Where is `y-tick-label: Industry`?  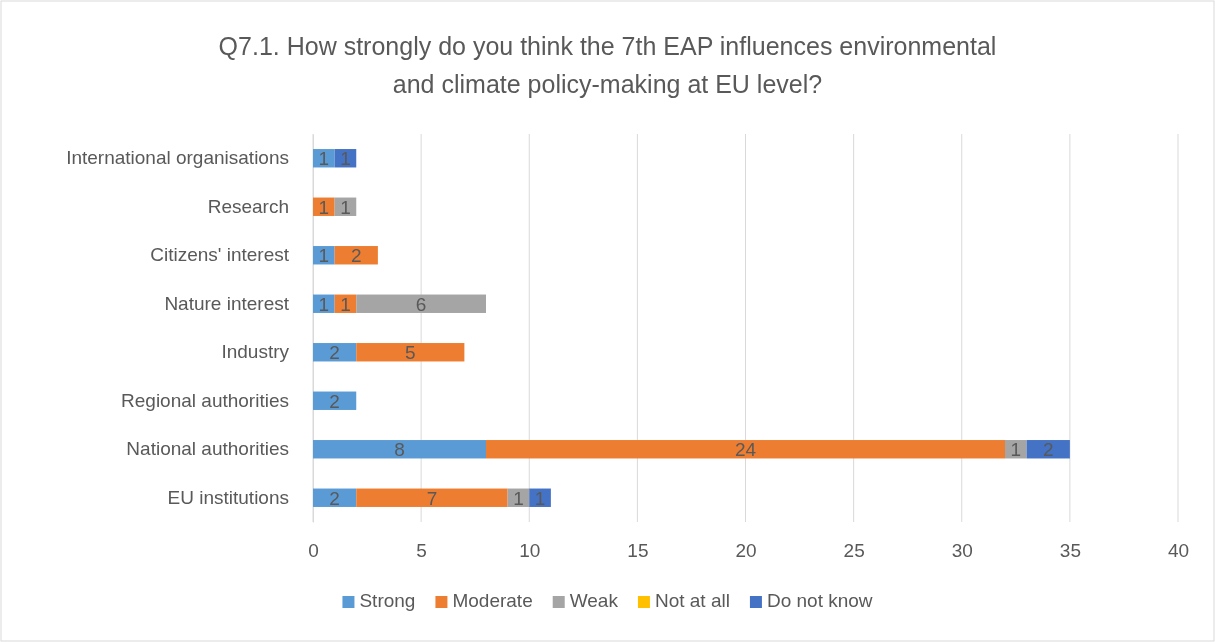
y-tick-label: Industry is located at coordinates (255, 352).